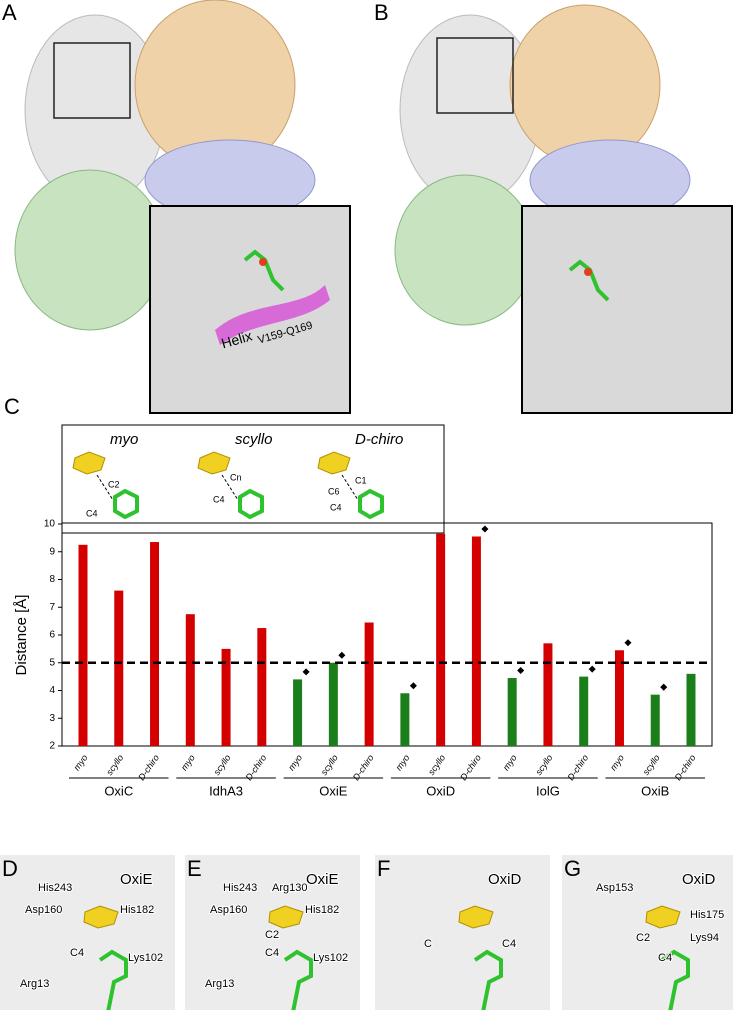 This screenshot has height=1010, width=733. Describe the element at coordinates (124, 439) in the screenshot. I see `sugar-name: myo` at that location.